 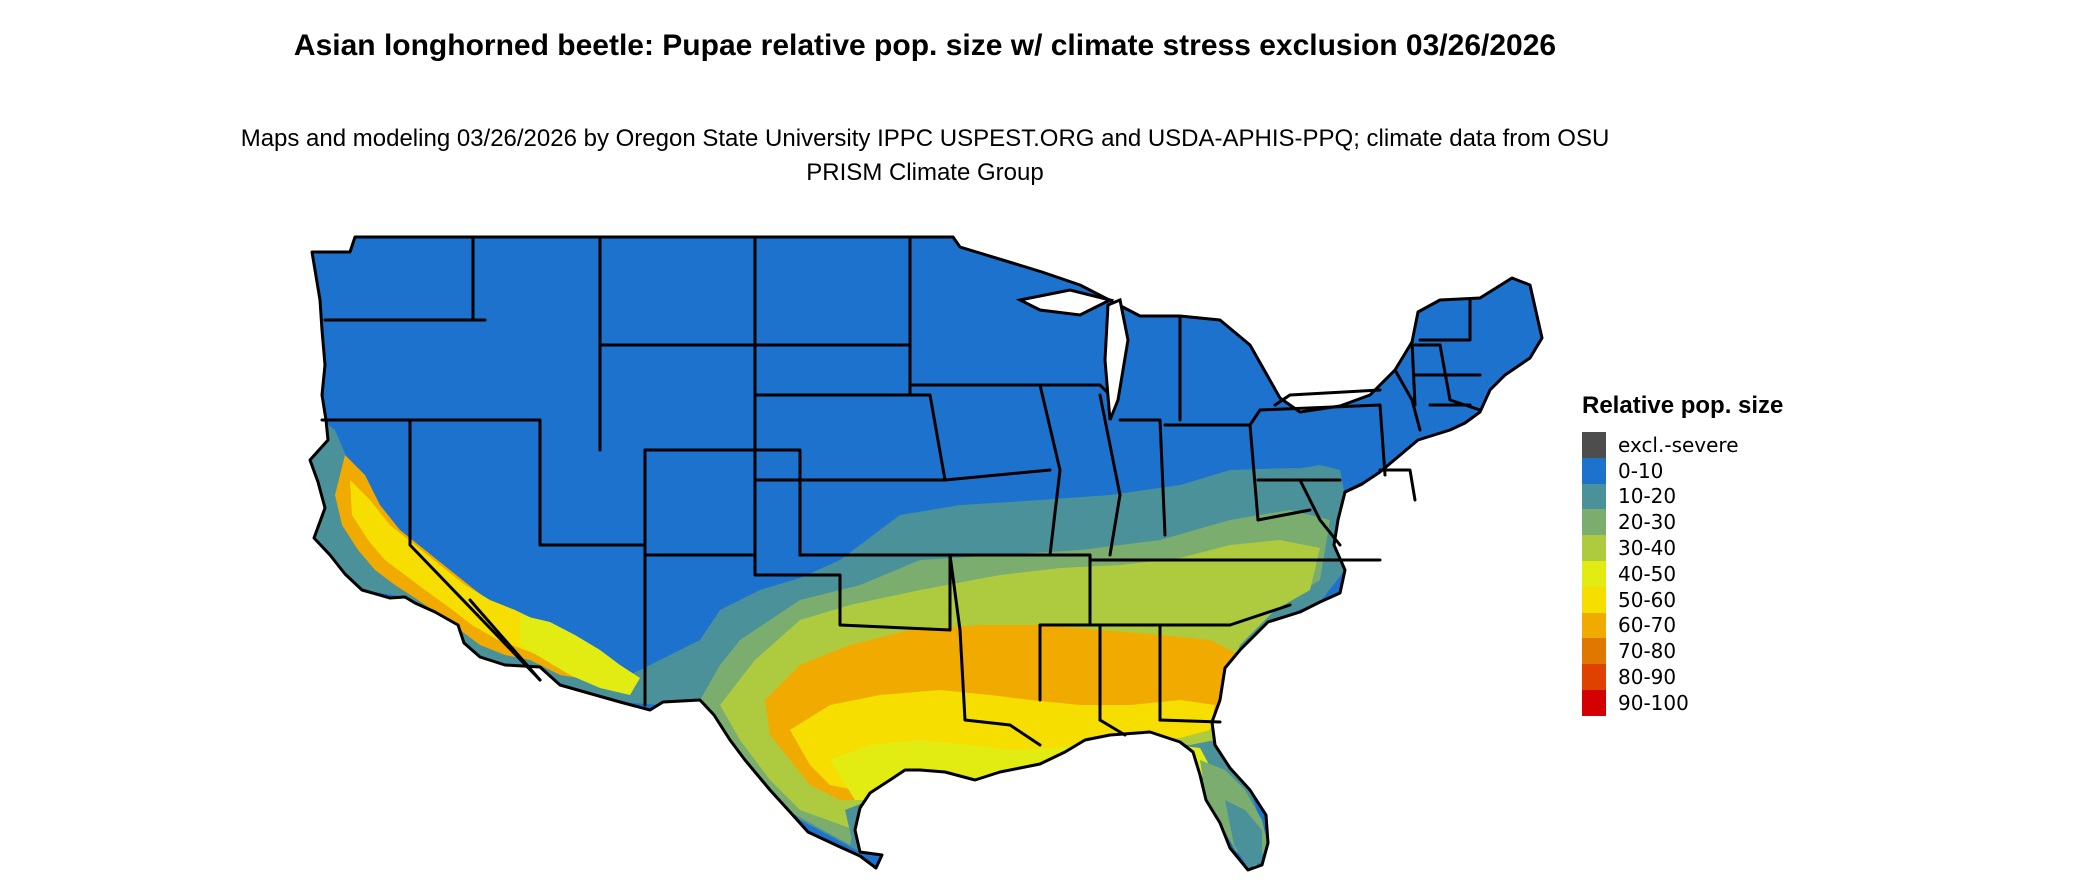 What do you see at coordinates (1682, 496) in the screenshot?
I see `legend-item: 10-20` at bounding box center [1682, 496].